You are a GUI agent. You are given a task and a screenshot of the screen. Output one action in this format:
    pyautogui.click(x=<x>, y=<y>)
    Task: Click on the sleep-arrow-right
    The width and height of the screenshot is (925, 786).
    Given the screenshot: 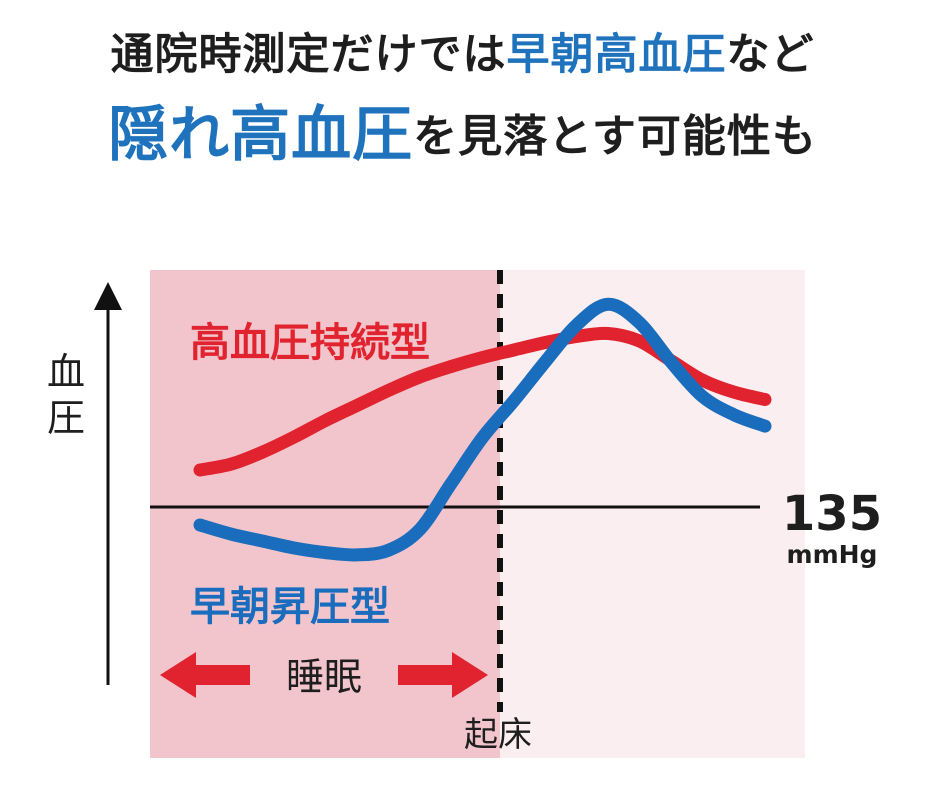 What is the action you would take?
    pyautogui.click(x=443, y=675)
    